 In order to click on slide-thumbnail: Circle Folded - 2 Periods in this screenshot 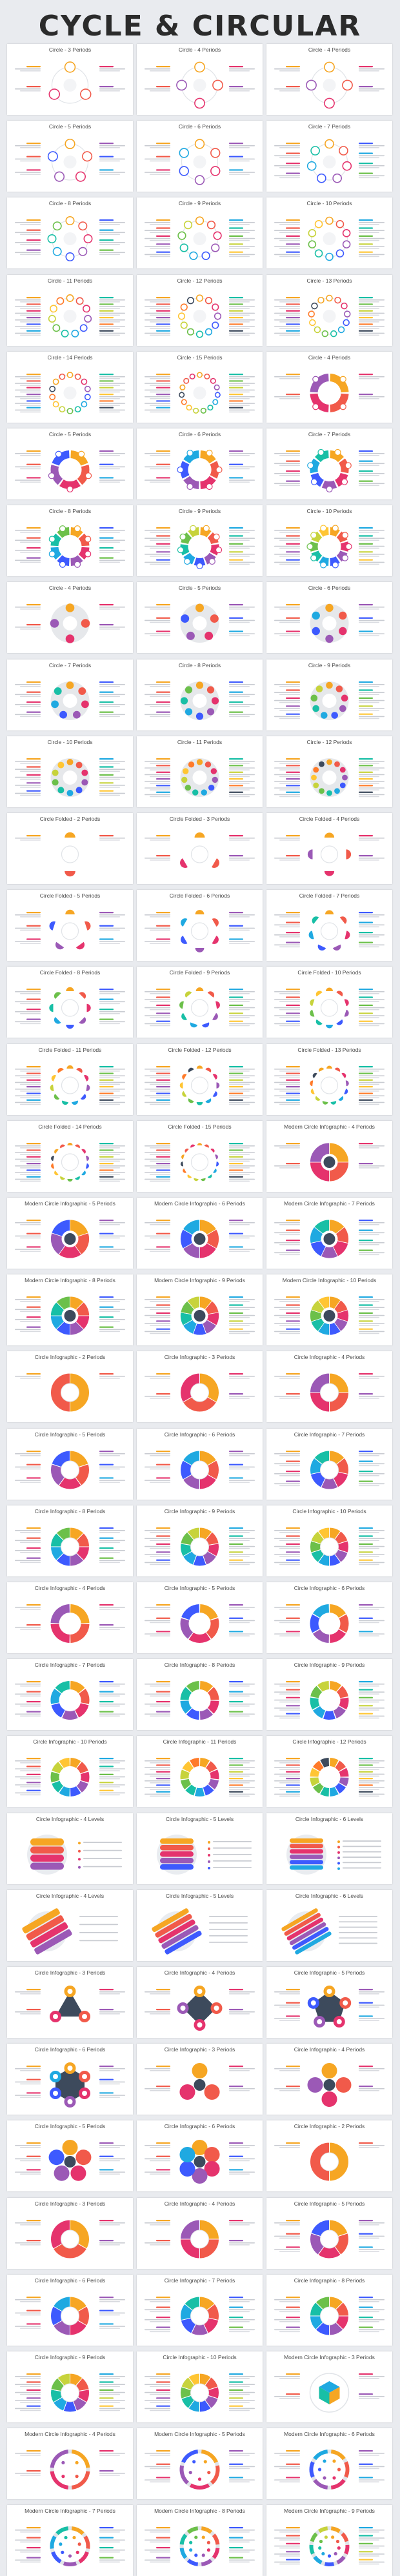, I will do `click(70, 848)`.